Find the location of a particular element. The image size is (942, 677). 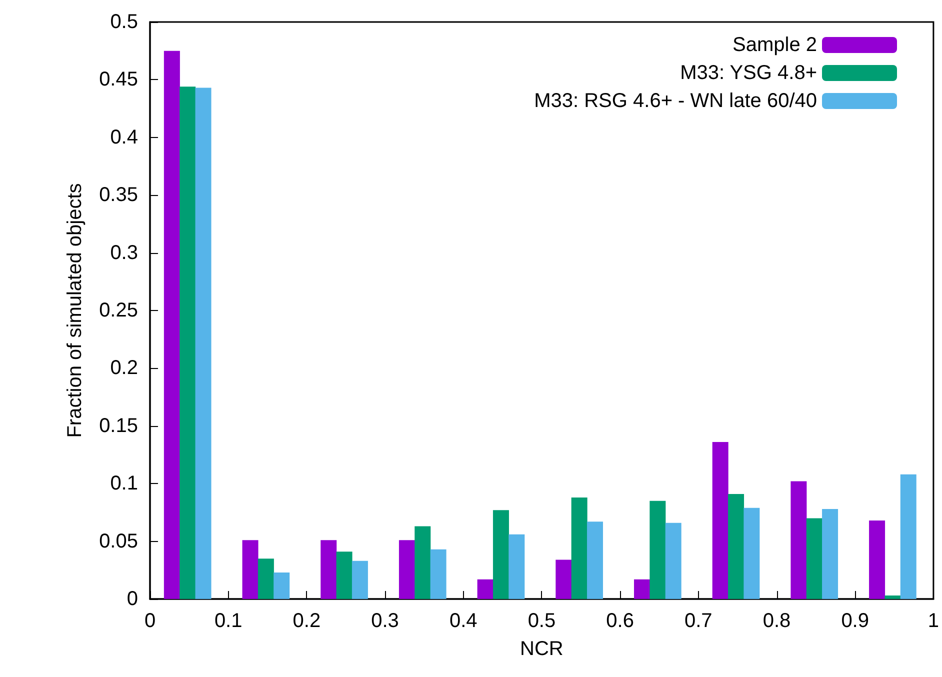

x-tick-label: 0.5 is located at coordinates (542, 621).